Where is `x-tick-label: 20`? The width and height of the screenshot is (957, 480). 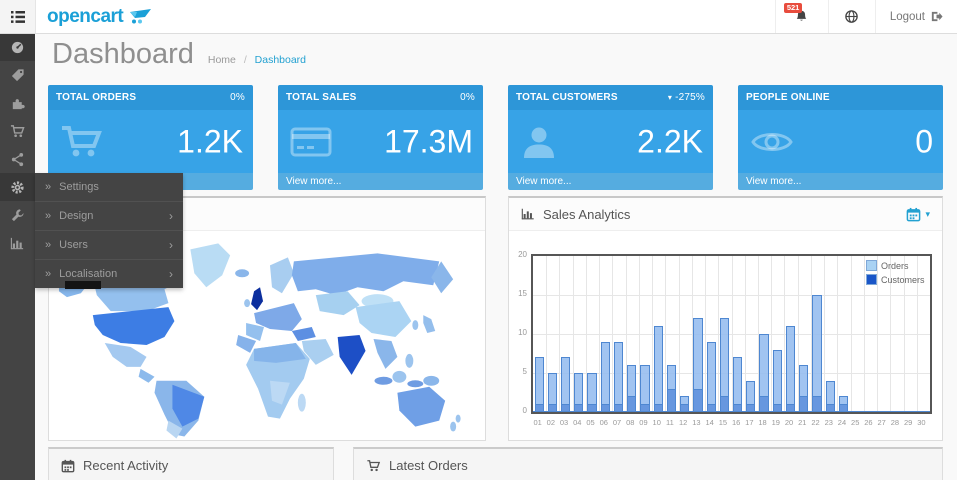 x-tick-label: 20 is located at coordinates (789, 422).